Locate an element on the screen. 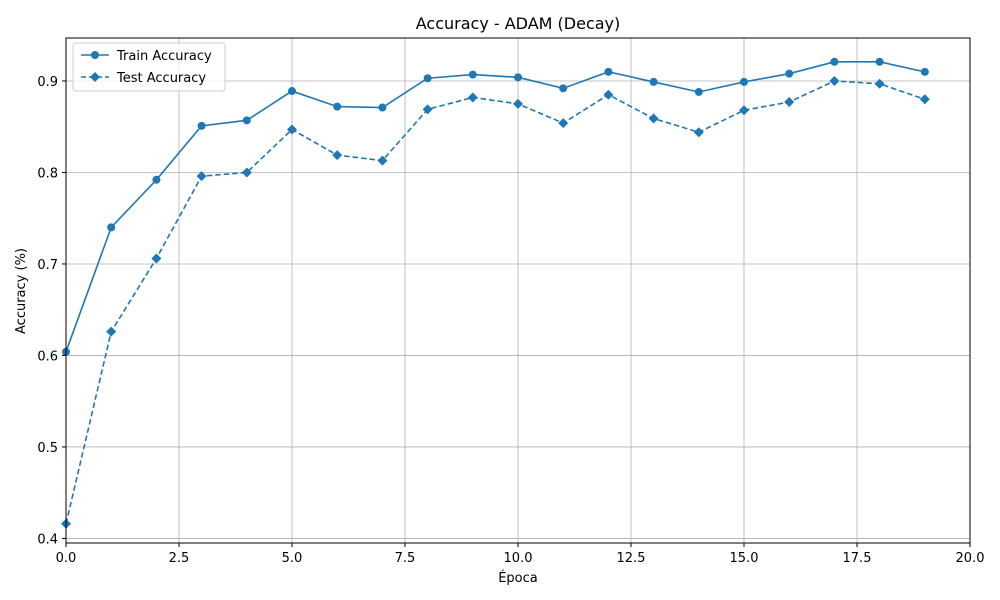  x-tick-label: 12.5 is located at coordinates (631, 558).